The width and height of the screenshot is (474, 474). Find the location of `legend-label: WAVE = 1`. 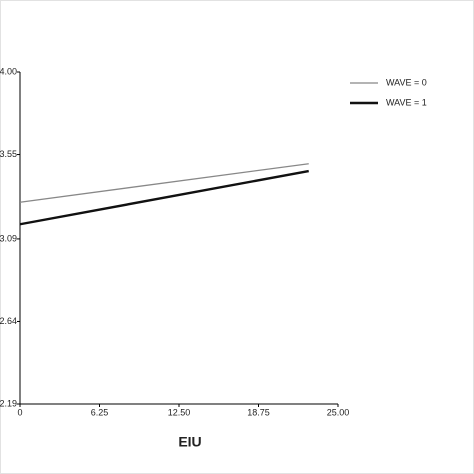

legend-label: WAVE = 1 is located at coordinates (406, 102).